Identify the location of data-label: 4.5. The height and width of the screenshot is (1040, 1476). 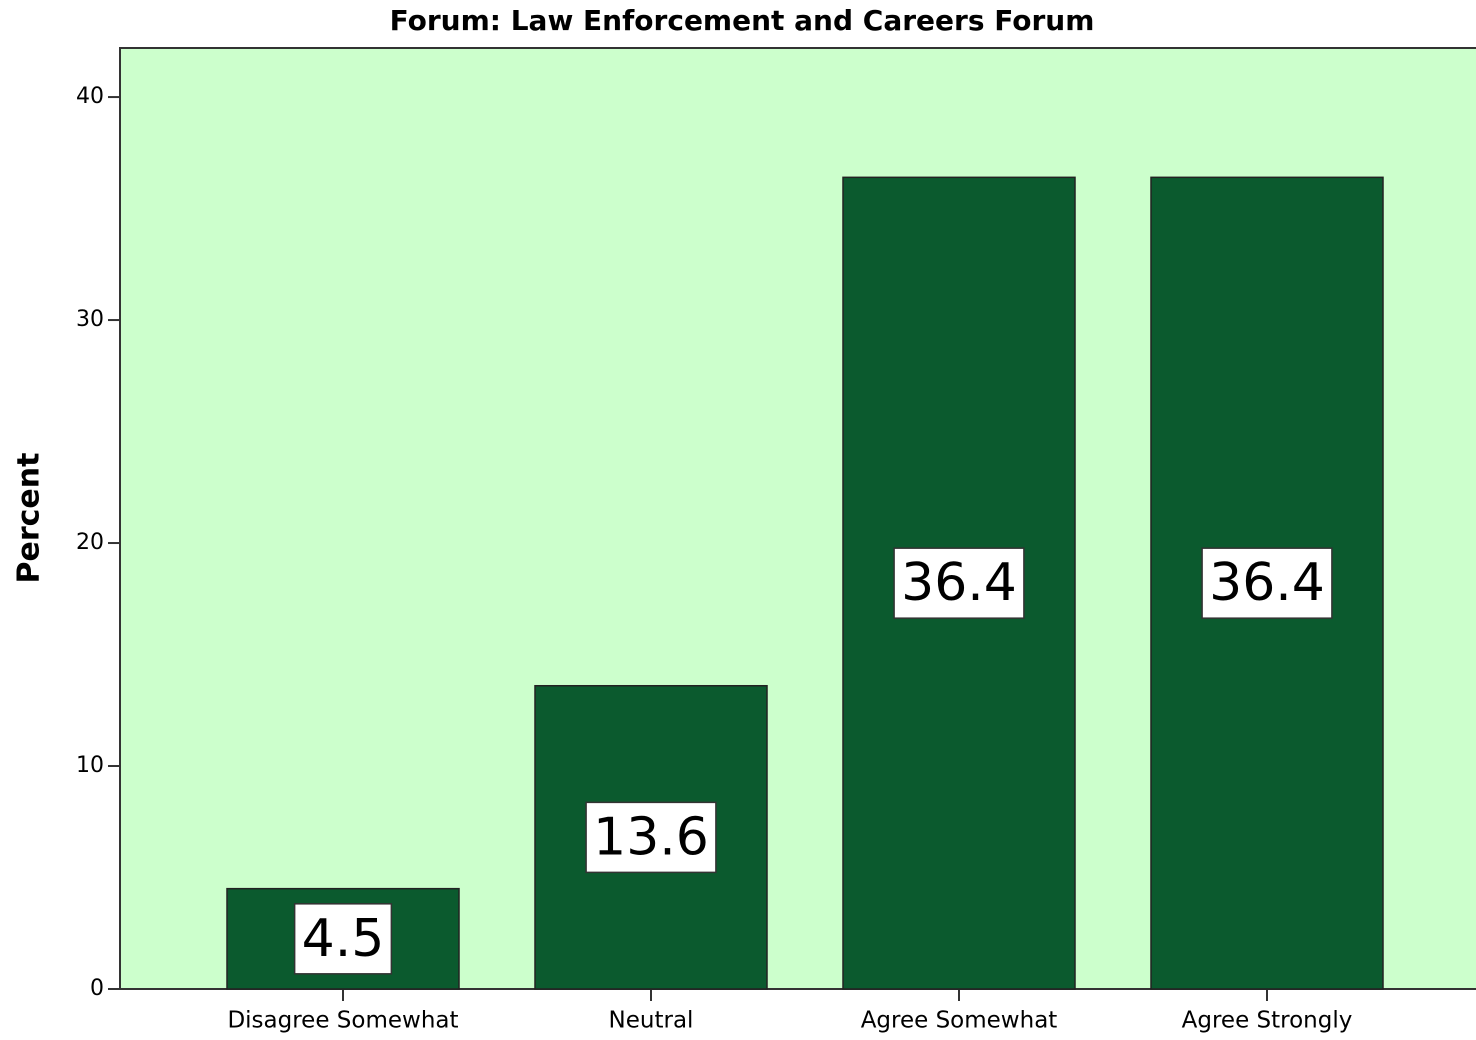
(343, 939).